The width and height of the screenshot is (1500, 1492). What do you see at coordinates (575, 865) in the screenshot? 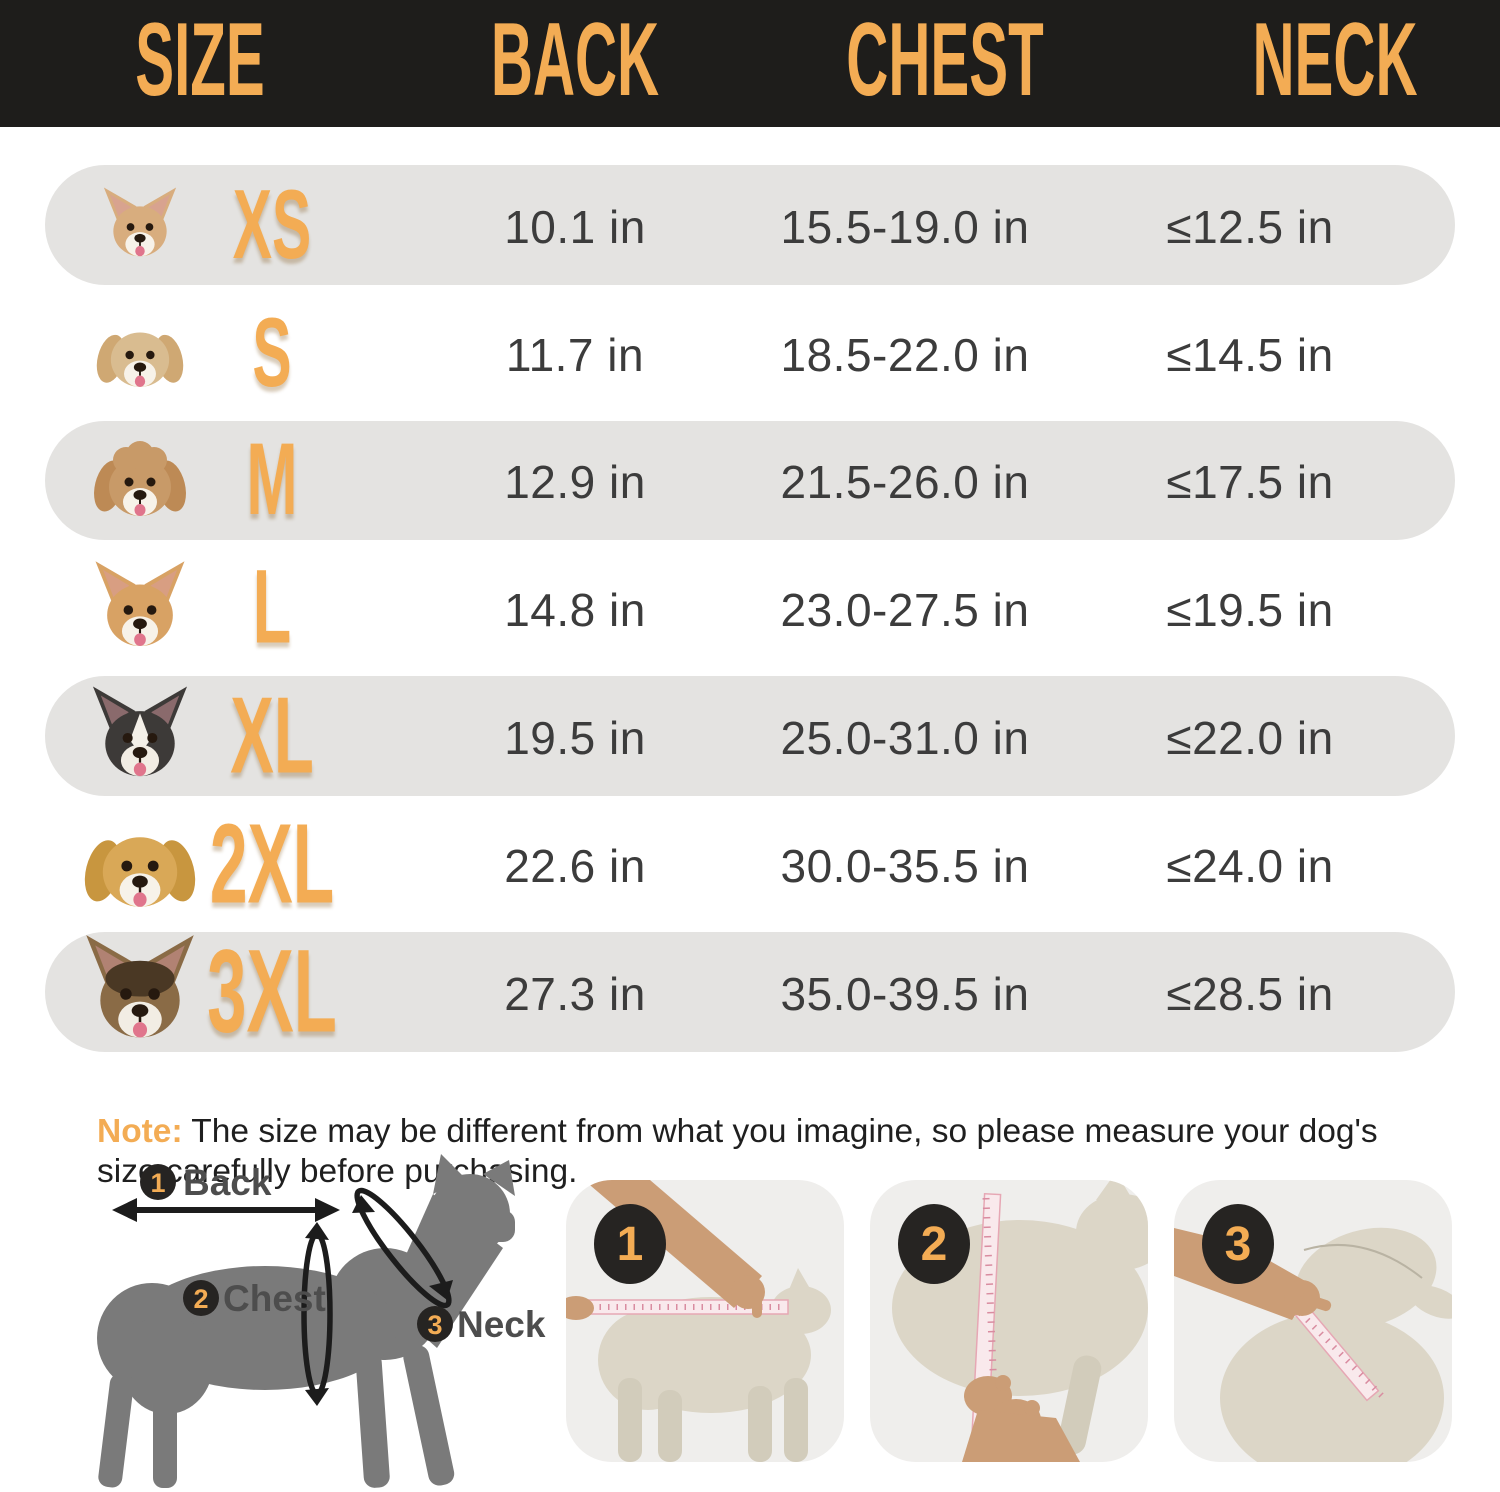
I see `back-value: 22.6 in` at bounding box center [575, 865].